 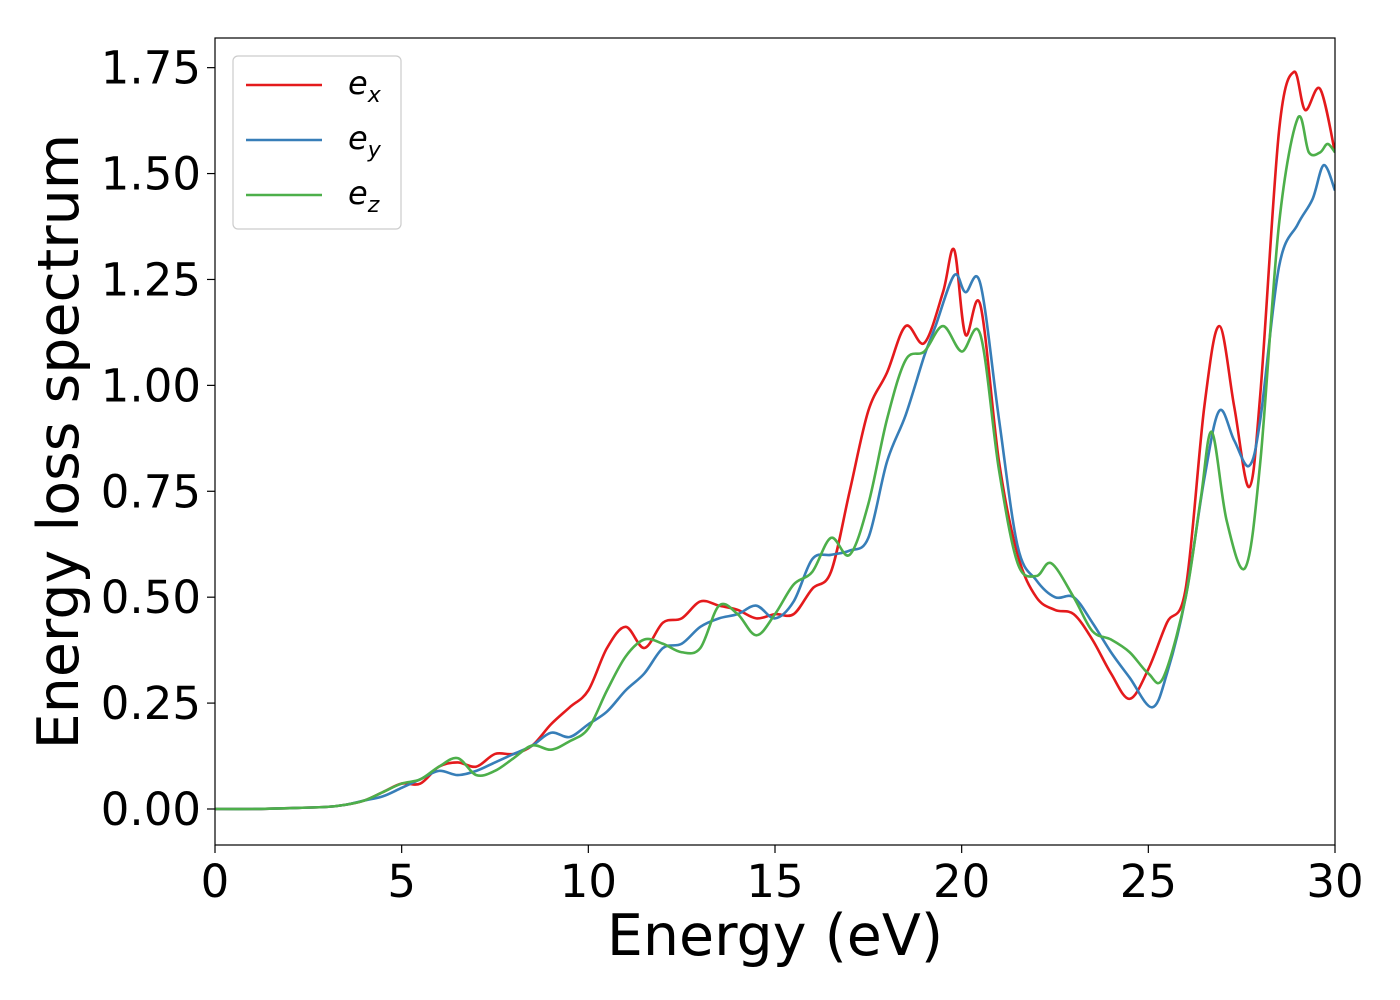 What do you see at coordinates (365, 141) in the screenshot?
I see `legend-label-y: ey` at bounding box center [365, 141].